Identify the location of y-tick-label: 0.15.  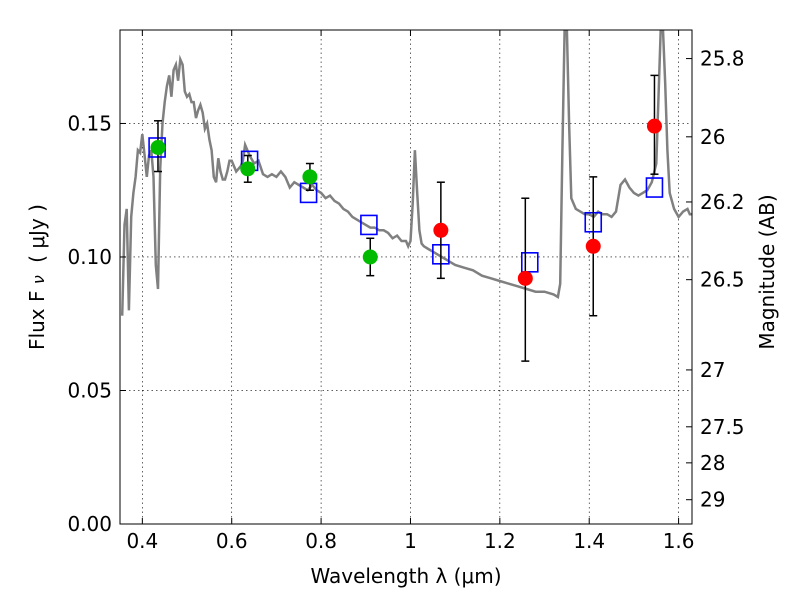
(89, 123).